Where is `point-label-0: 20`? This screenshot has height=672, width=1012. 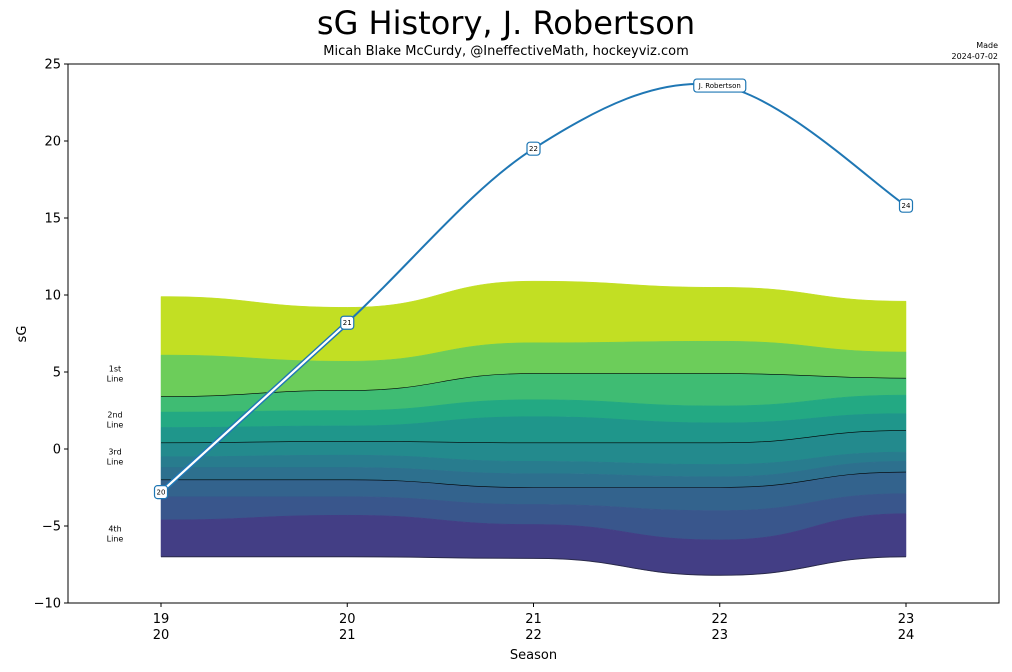
point-label-0: 20 is located at coordinates (161, 492).